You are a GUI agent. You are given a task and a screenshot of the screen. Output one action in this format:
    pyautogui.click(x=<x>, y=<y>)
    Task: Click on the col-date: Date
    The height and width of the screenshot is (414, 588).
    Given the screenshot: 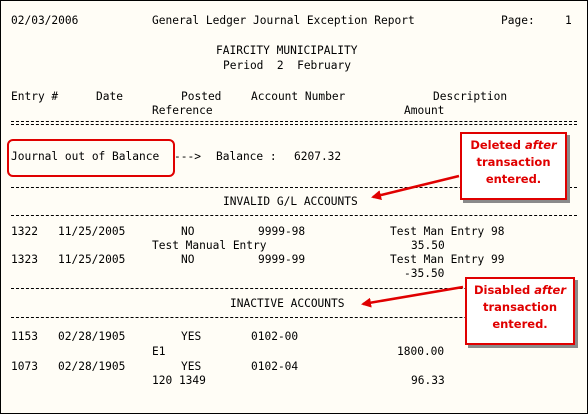 What is the action you would take?
    pyautogui.click(x=109, y=96)
    